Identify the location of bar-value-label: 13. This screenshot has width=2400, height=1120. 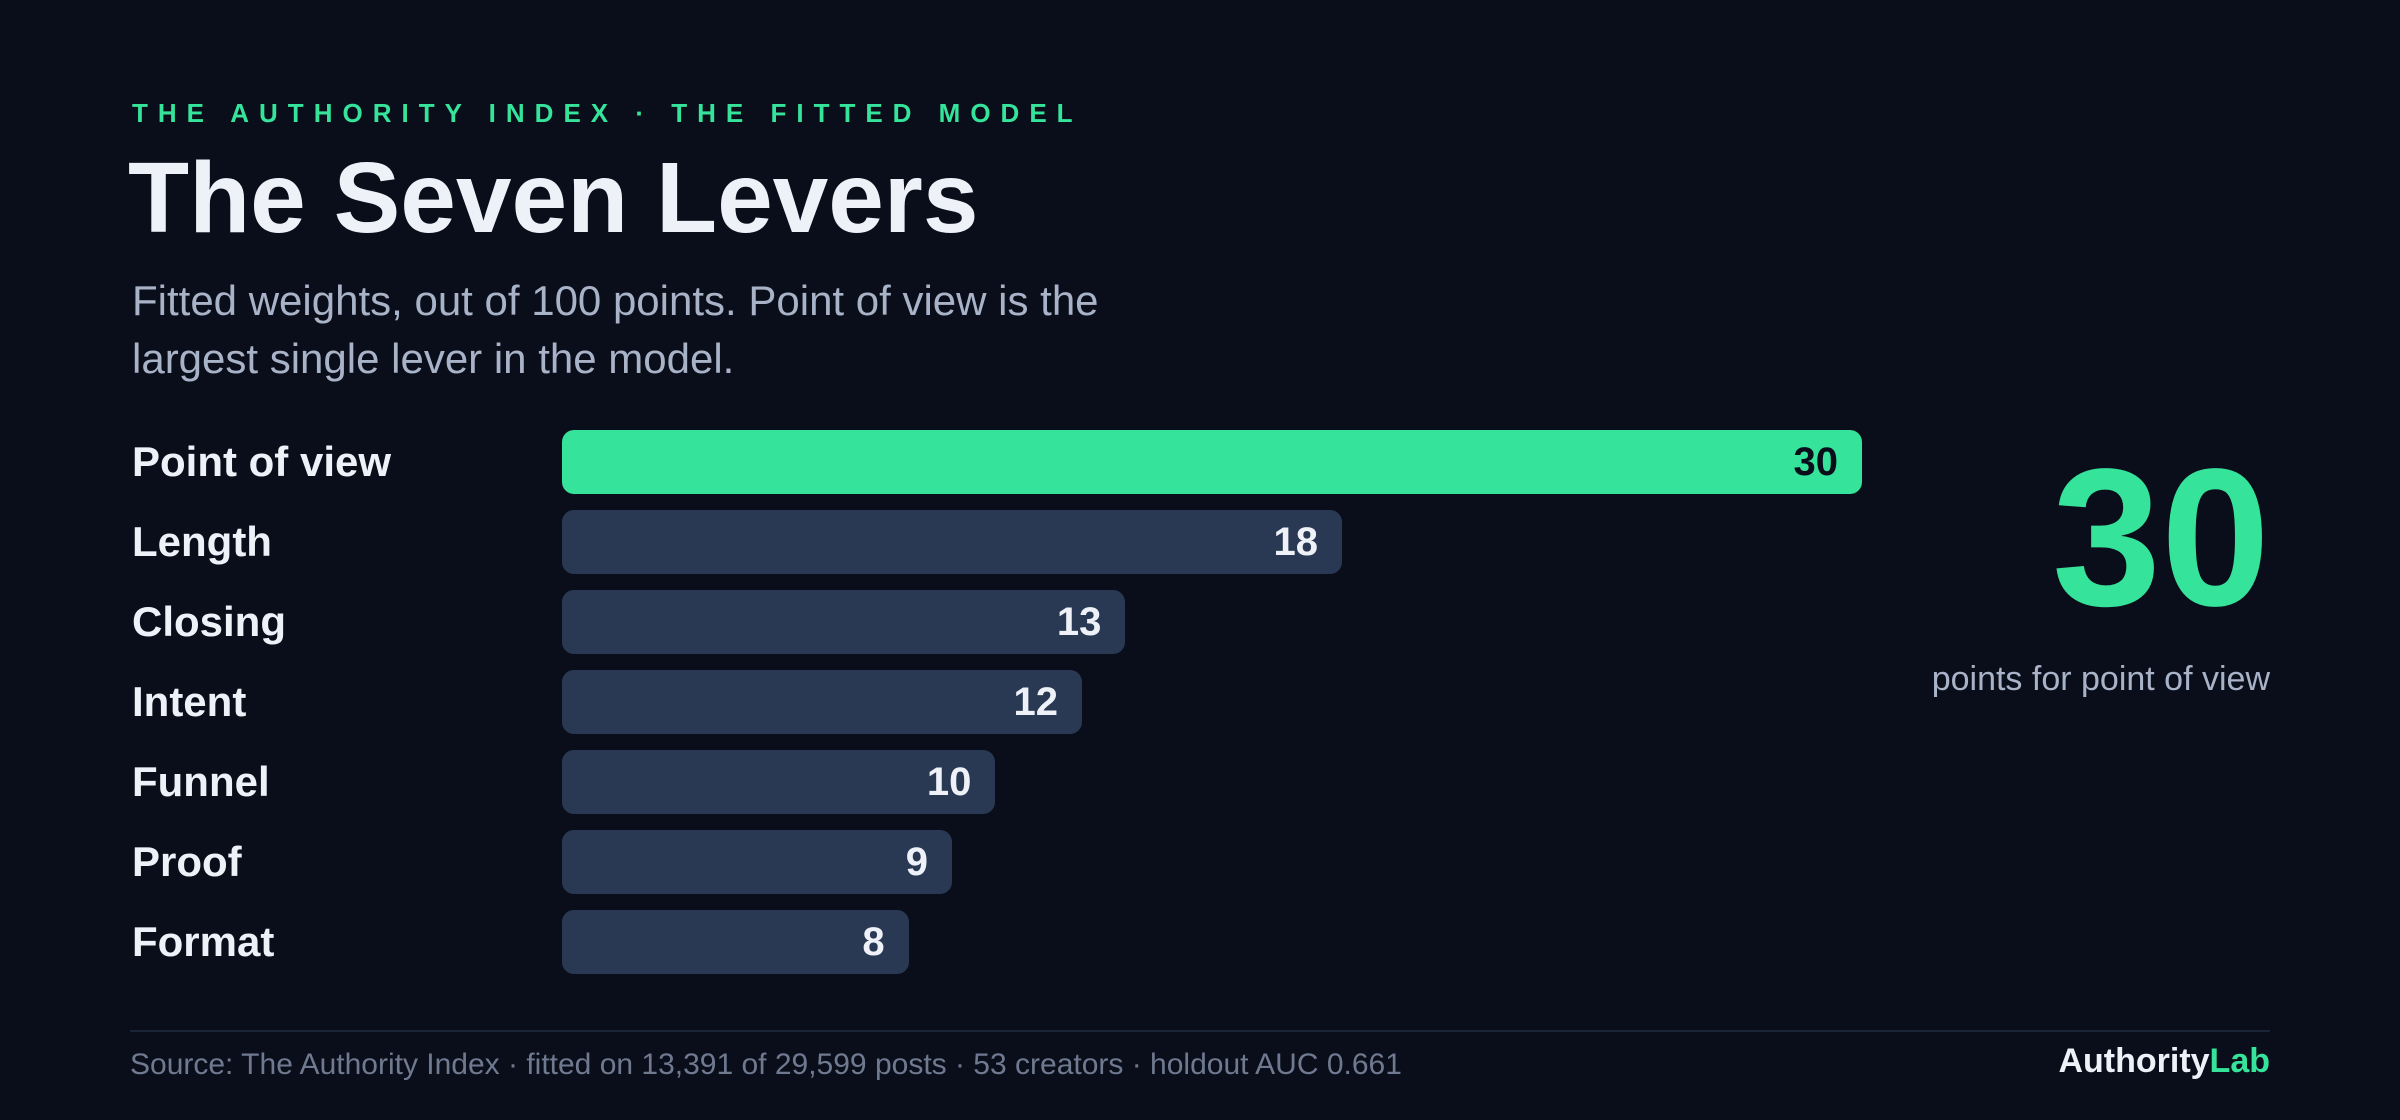
(1079, 622).